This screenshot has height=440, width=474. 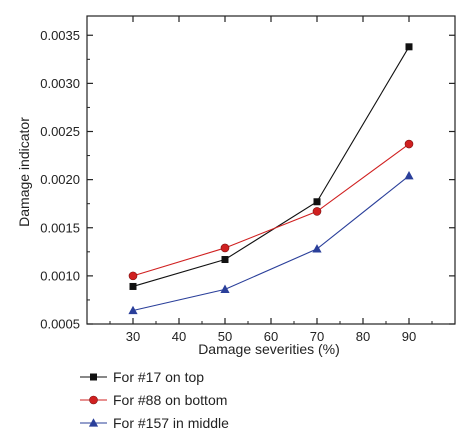 I want to click on y-tick-label: 0.0035, so click(x=60, y=35).